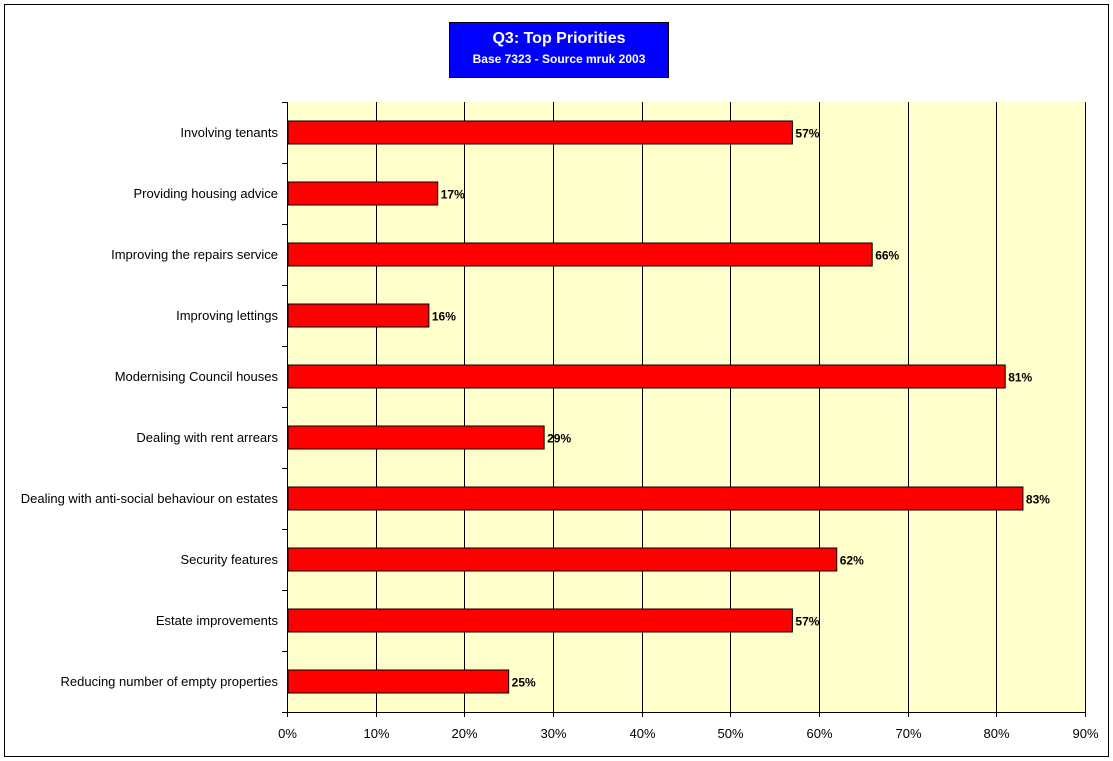  What do you see at coordinates (376, 733) in the screenshot?
I see `x-tick-label: 10%` at bounding box center [376, 733].